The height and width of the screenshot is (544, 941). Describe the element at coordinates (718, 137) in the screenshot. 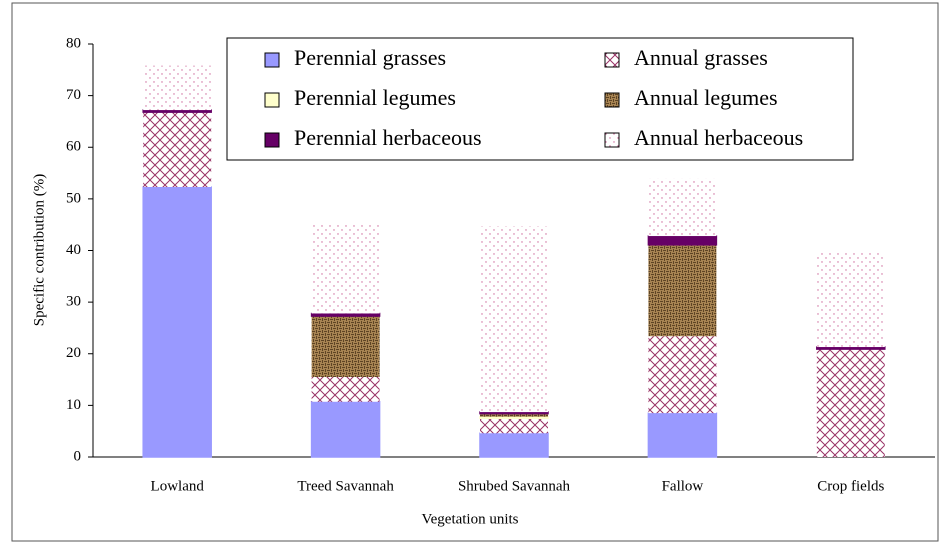

I see `legend-label: Annual herbaceous` at that location.